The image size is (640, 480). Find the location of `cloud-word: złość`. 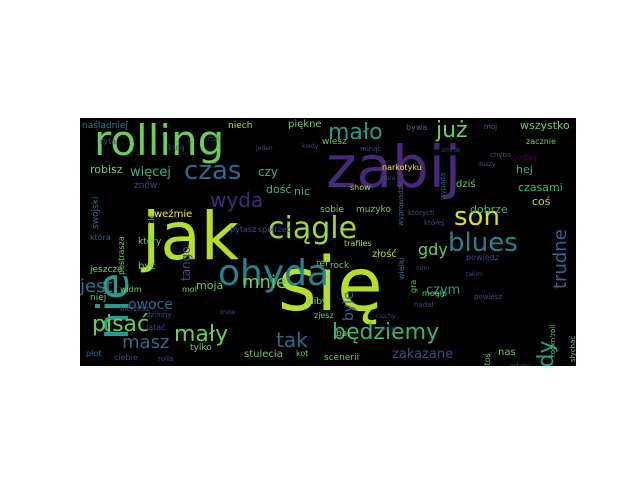

cloud-word: złość is located at coordinates (384, 254).